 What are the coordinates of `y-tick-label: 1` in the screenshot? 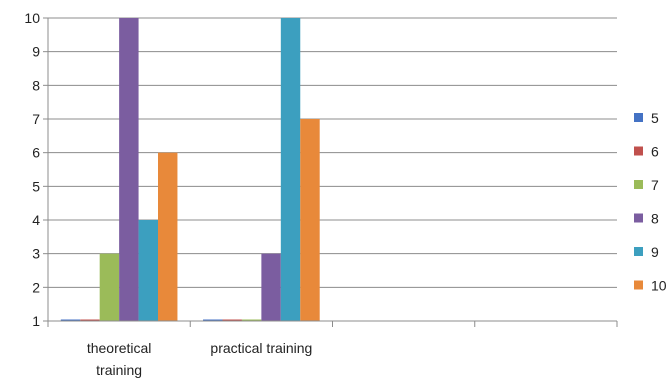 It's located at (36, 321).